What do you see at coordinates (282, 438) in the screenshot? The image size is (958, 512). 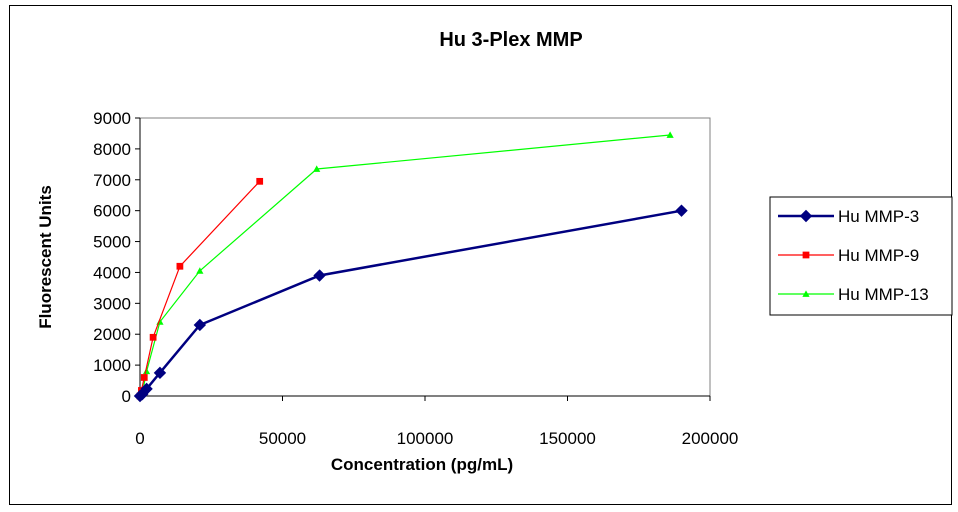 I see `x-tick-label: 50000` at bounding box center [282, 438].